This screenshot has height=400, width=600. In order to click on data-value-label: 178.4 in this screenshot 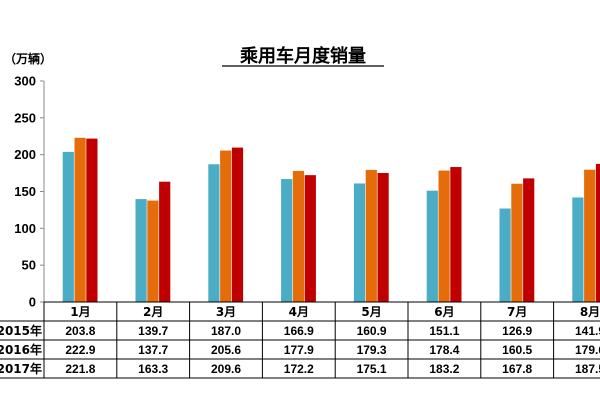, I will do `click(444, 350)`.